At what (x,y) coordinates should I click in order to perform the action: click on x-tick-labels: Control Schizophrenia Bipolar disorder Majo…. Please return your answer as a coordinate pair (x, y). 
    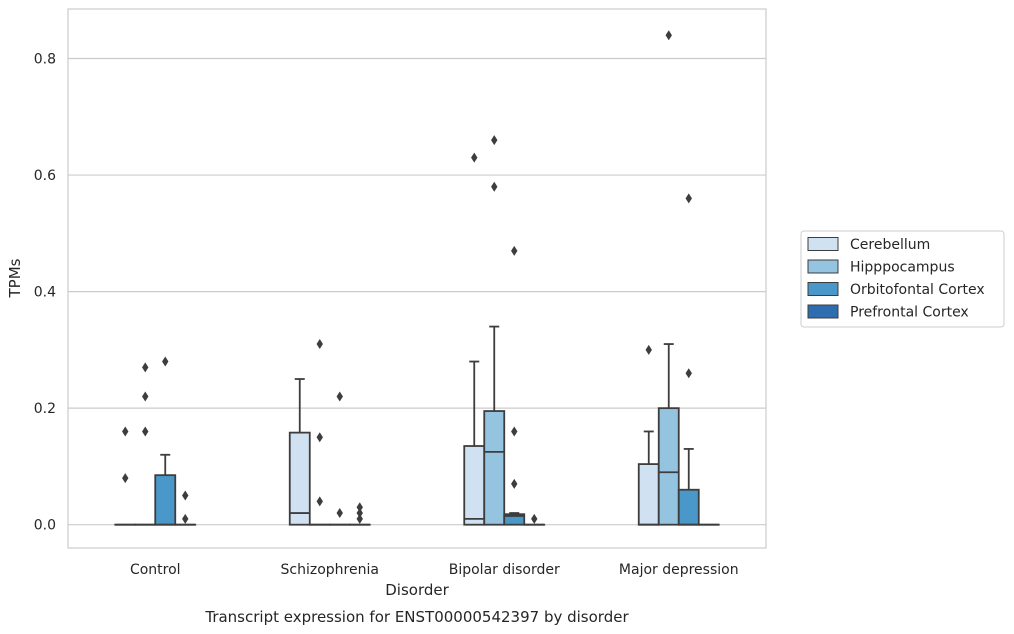
    Looking at the image, I should click on (434, 570).